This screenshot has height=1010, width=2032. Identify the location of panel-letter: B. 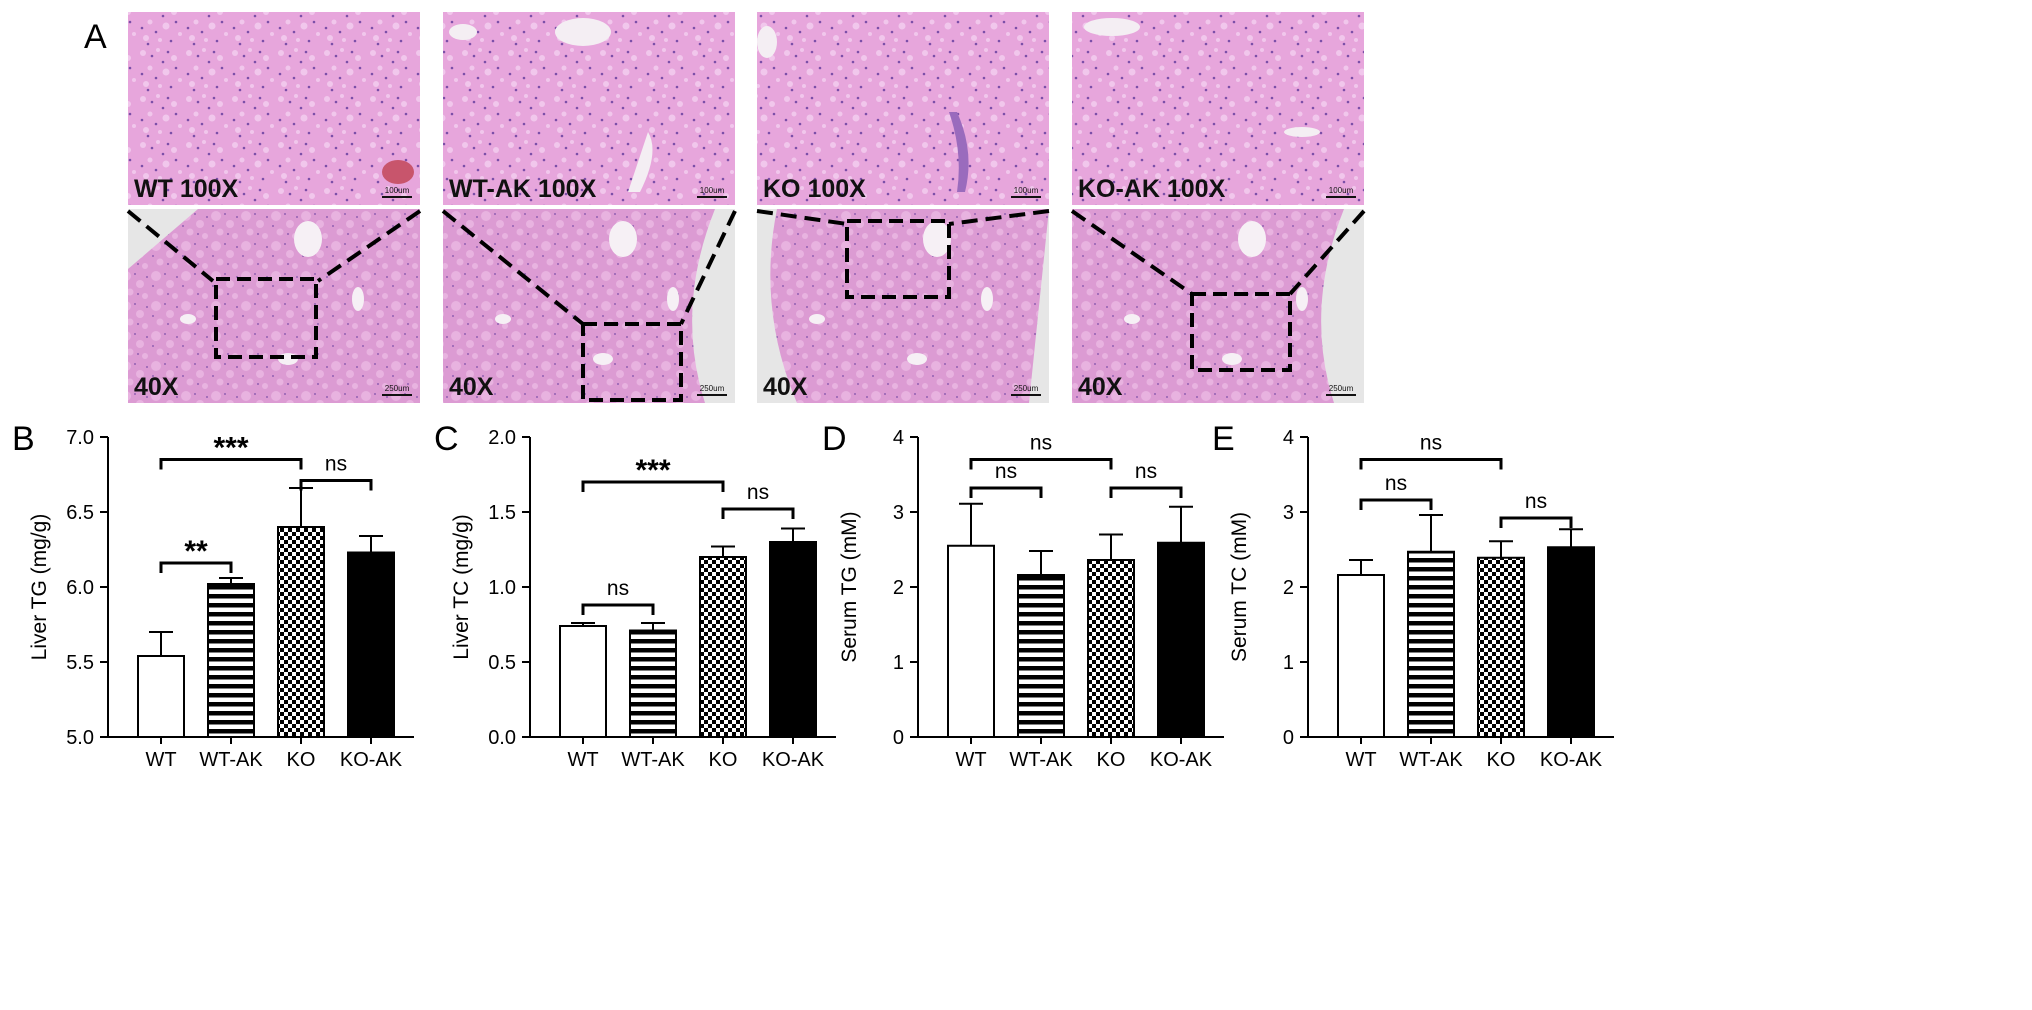
(23, 439).